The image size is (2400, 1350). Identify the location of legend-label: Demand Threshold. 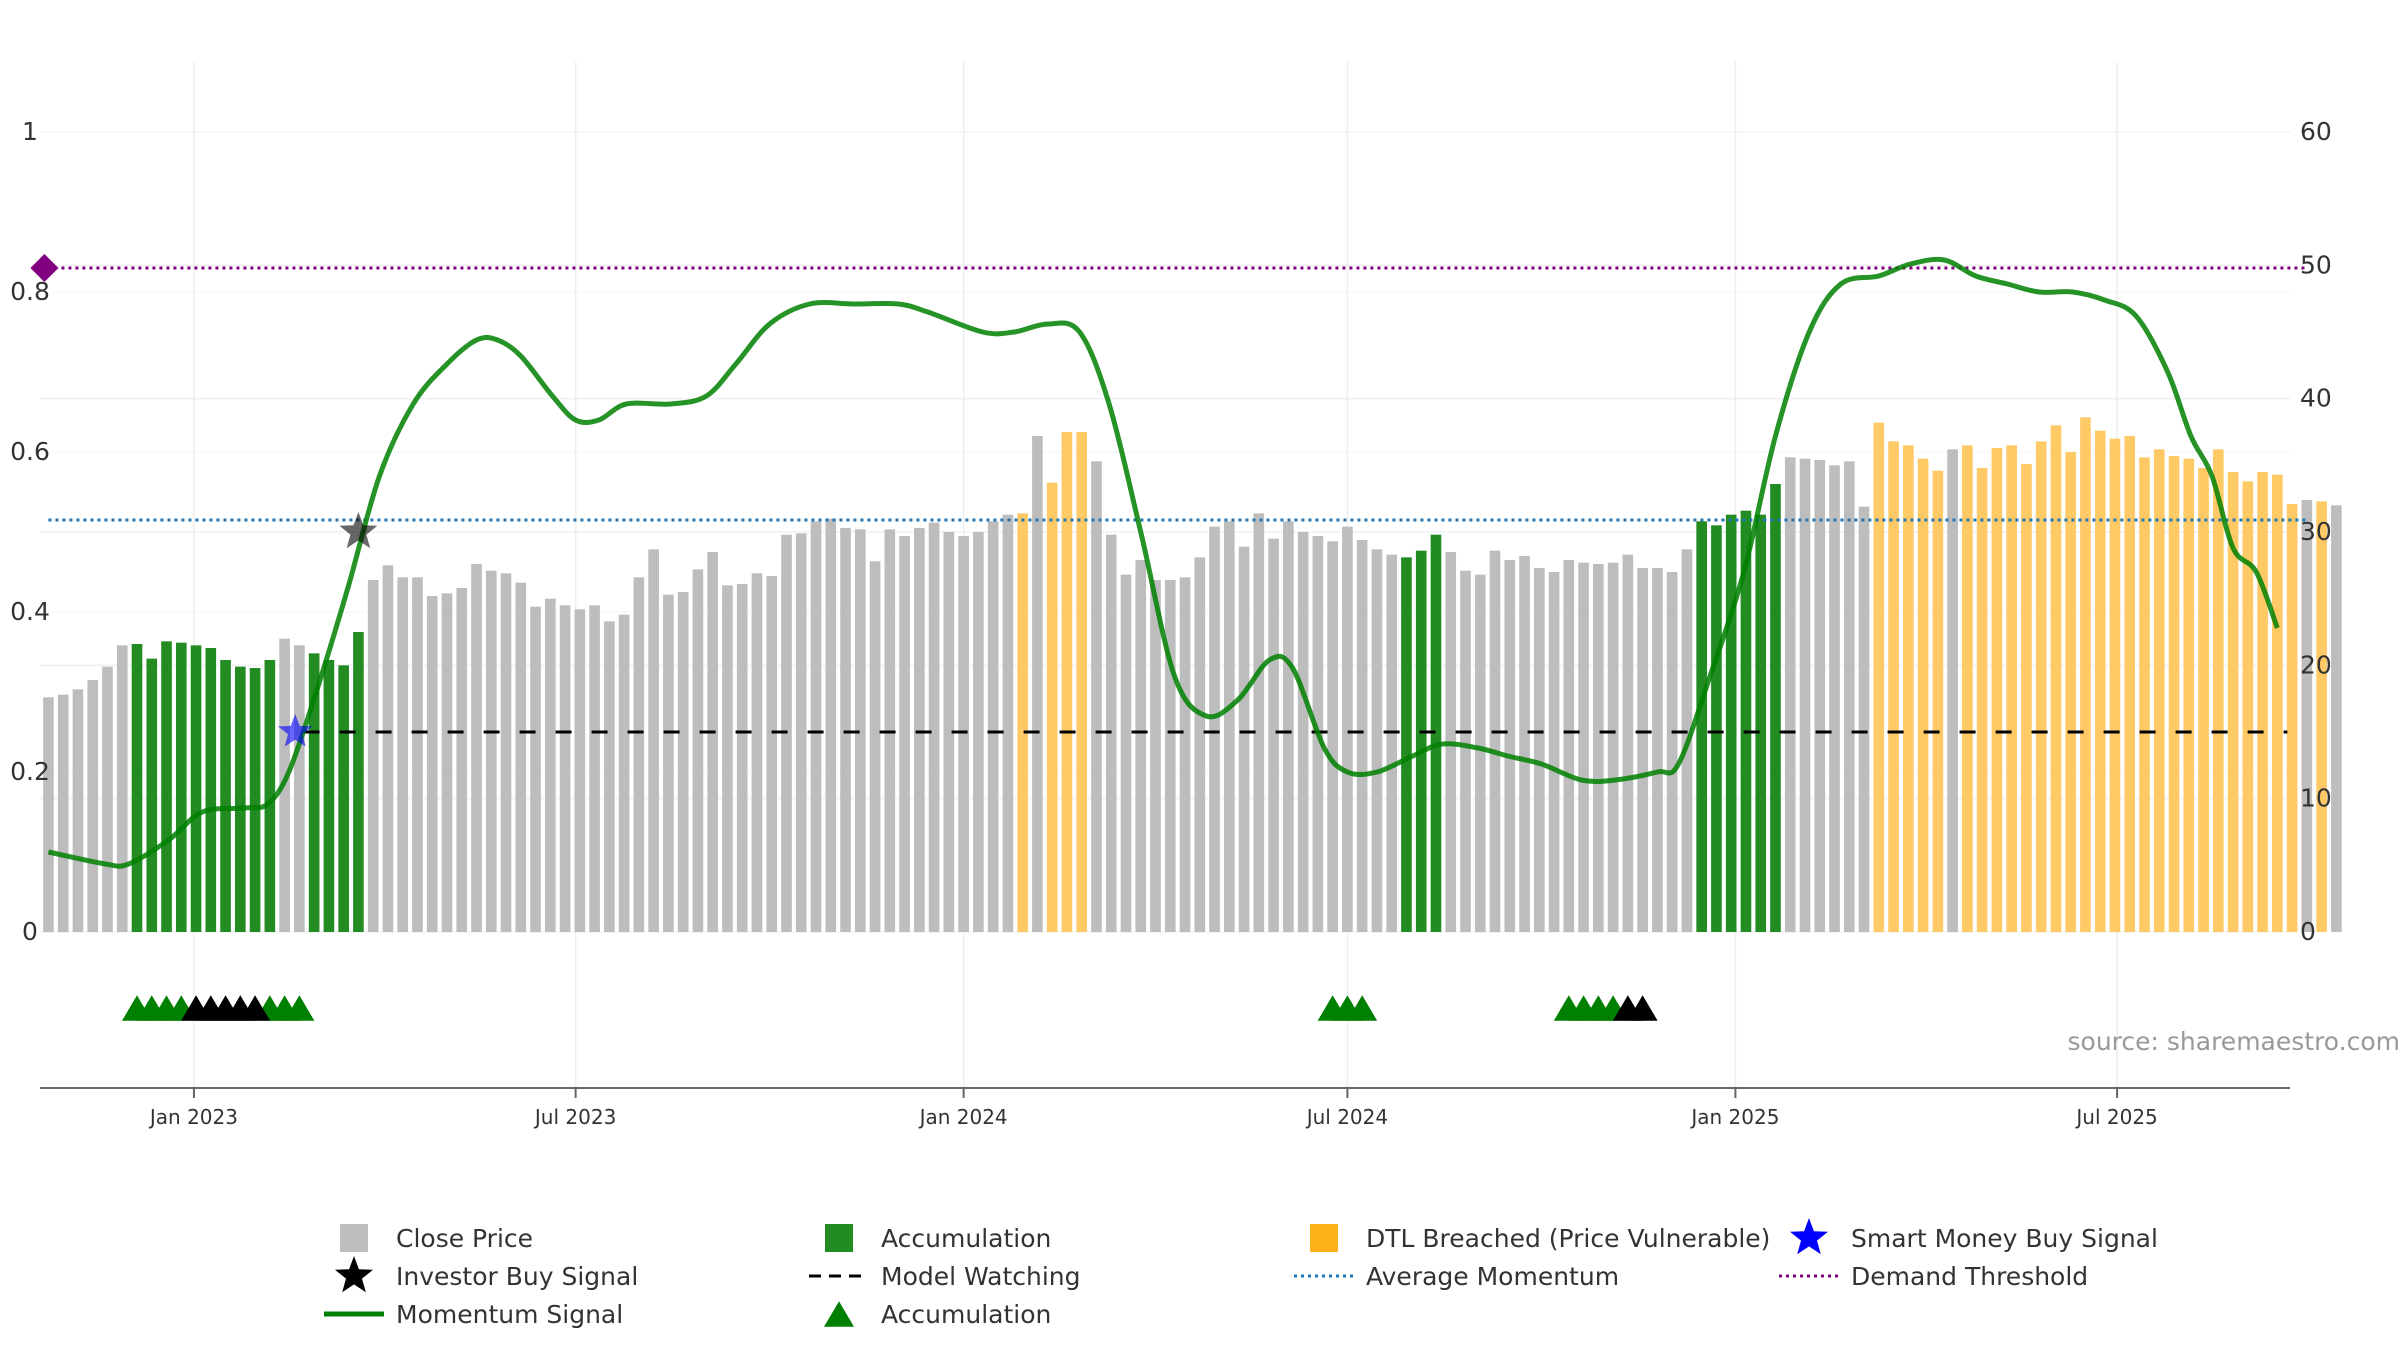
(1969, 1276).